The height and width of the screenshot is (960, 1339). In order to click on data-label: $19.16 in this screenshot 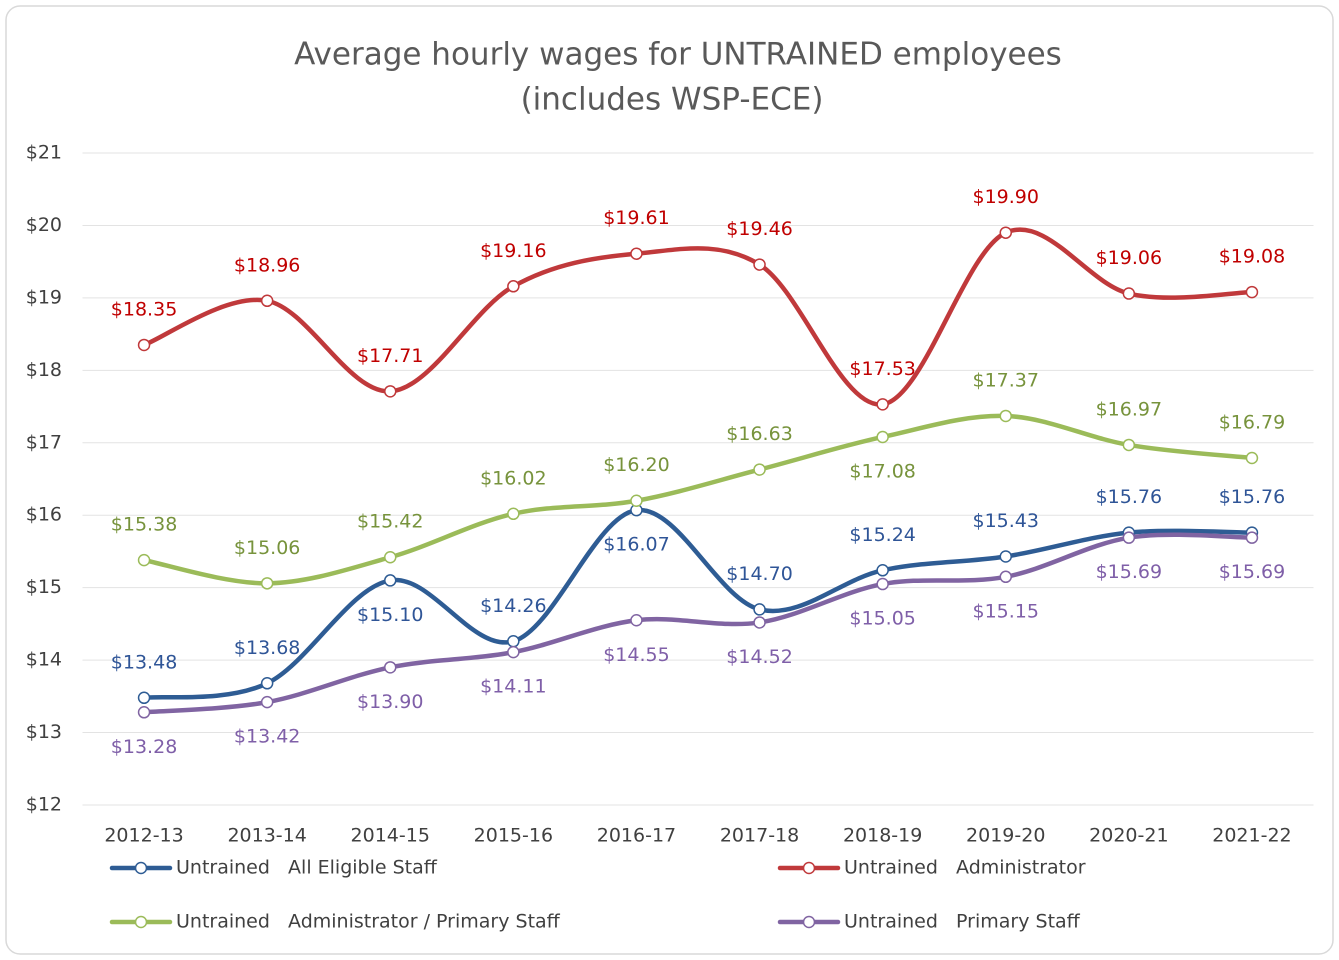, I will do `click(513, 251)`.